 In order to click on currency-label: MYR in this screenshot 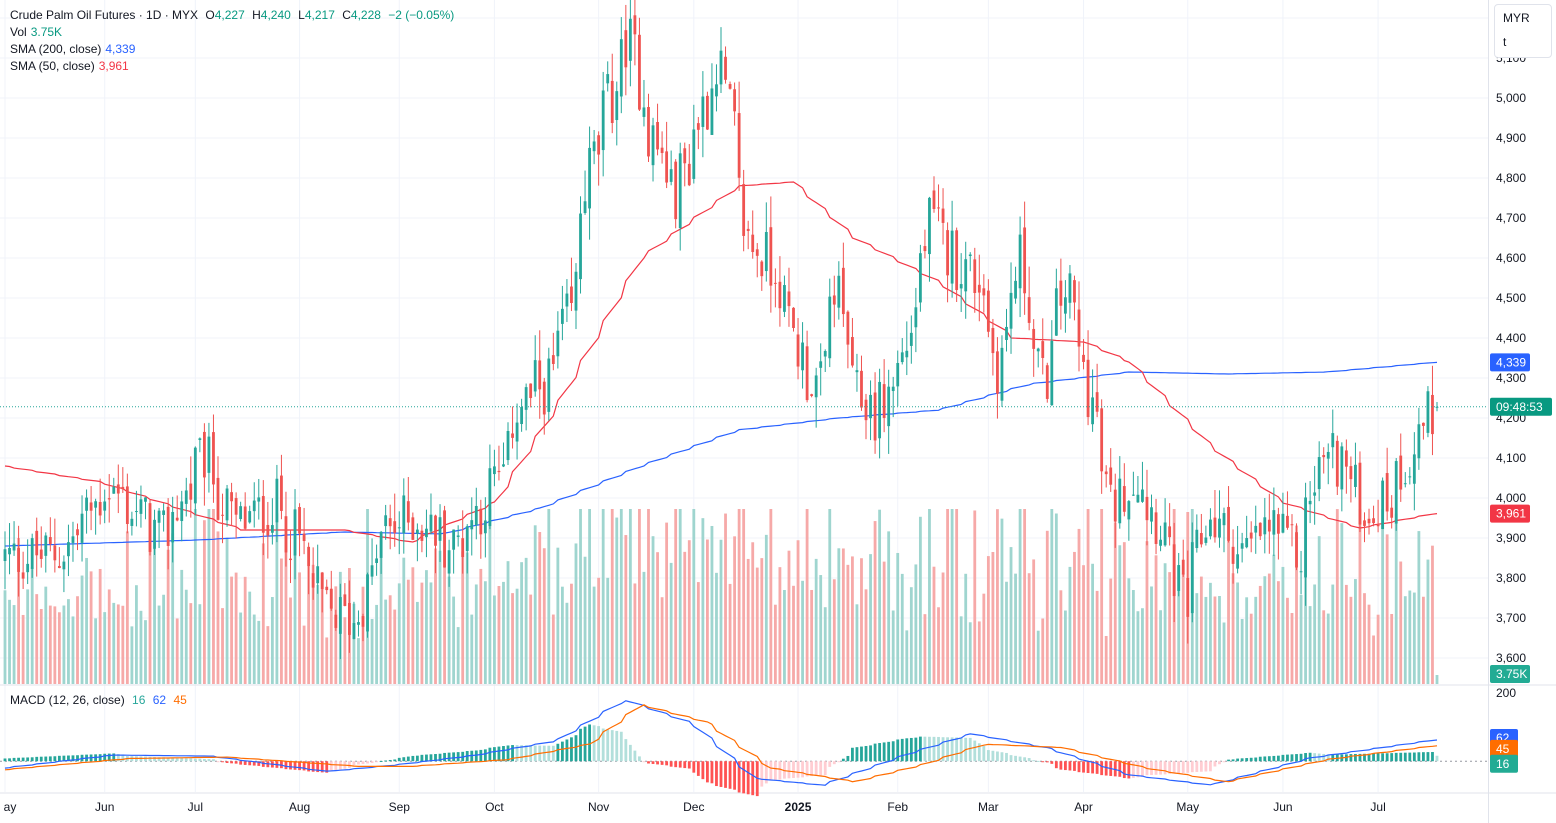, I will do `click(1516, 18)`.